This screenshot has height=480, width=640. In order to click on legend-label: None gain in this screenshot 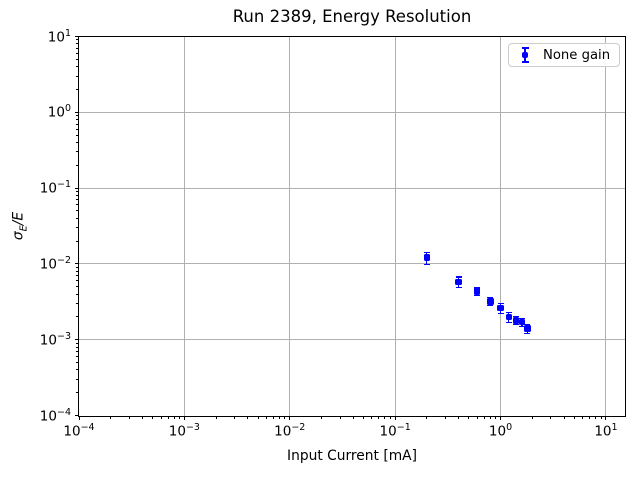, I will do `click(577, 55)`.